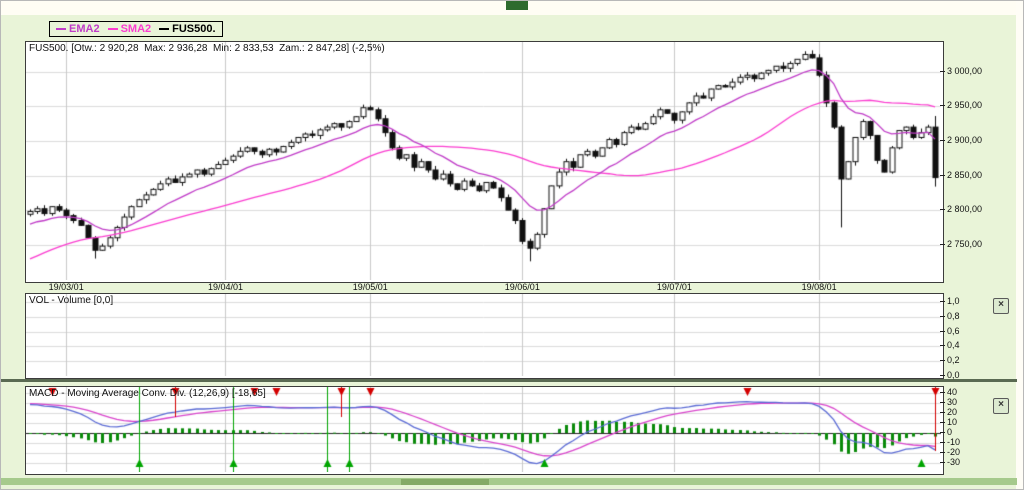  Describe the element at coordinates (948, 392) in the screenshot. I see `macd-ytick-label: 40` at that location.